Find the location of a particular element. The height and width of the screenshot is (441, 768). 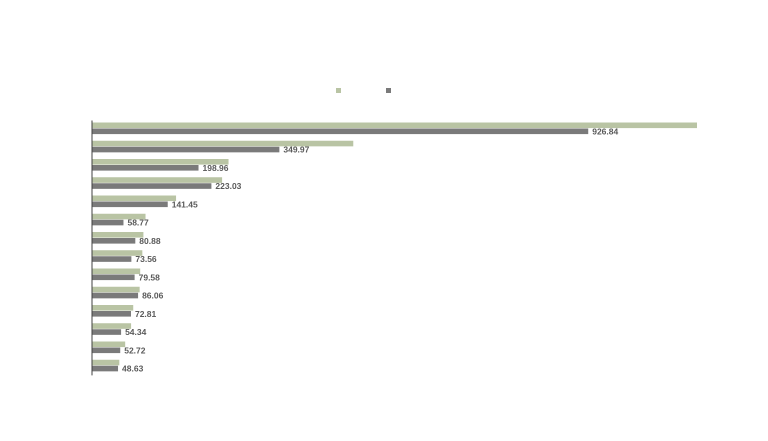

data-label-5: 141.45 is located at coordinates (185, 204).